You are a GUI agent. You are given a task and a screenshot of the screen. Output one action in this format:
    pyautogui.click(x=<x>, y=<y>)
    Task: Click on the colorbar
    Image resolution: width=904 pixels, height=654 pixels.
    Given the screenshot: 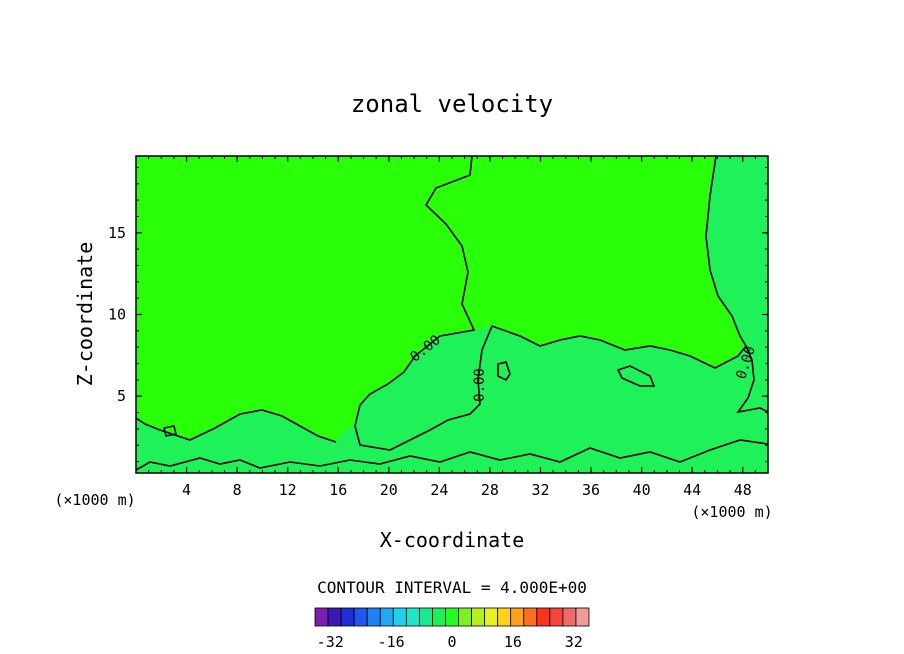 What is the action you would take?
    pyautogui.click(x=452, y=617)
    